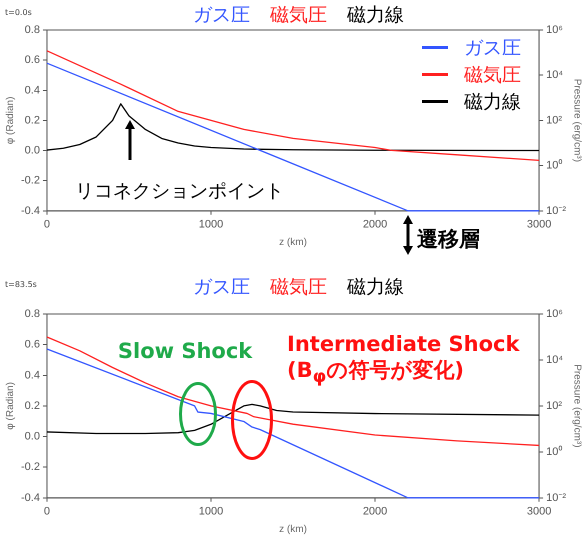  Describe the element at coordinates (448, 239) in the screenshot. I see `annotation: 遷移層` at that location.